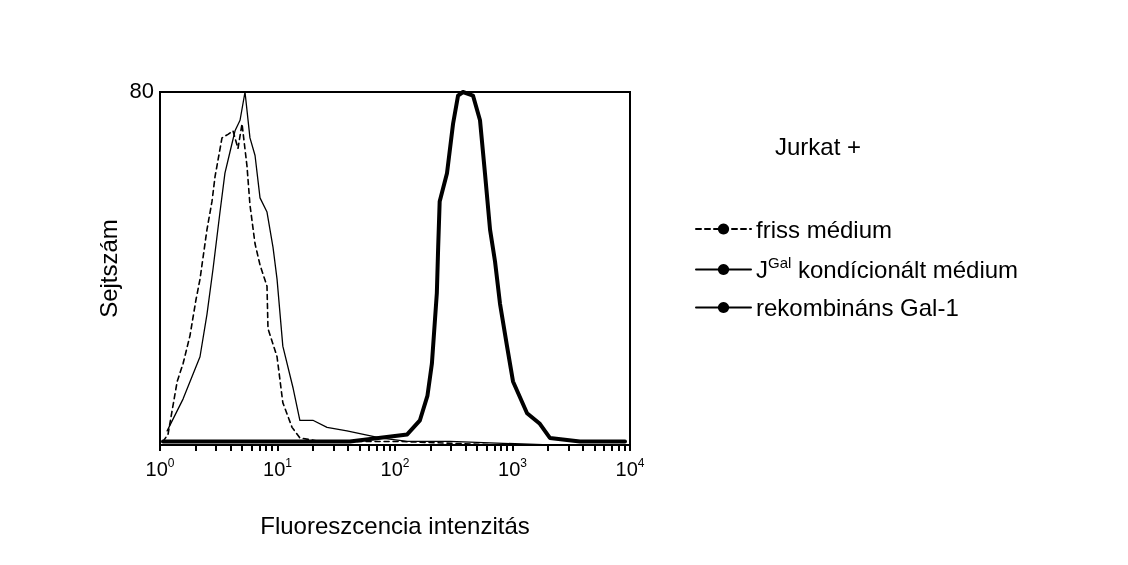  Describe the element at coordinates (108, 268) in the screenshot. I see `y-axis-title: Sejtszám` at that location.